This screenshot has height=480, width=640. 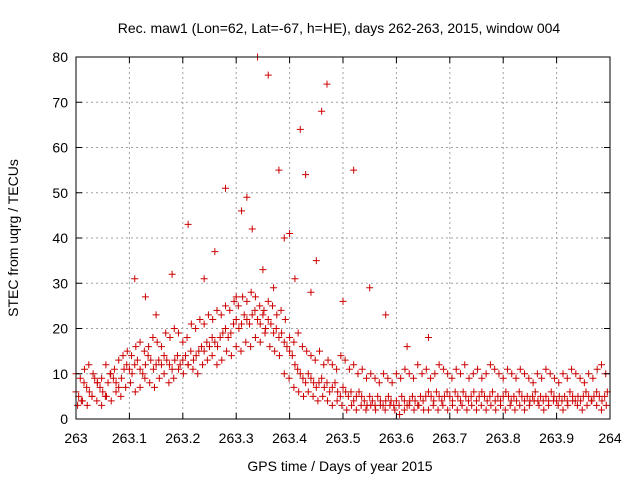 I want to click on x-tick-label: 264, so click(x=610, y=438).